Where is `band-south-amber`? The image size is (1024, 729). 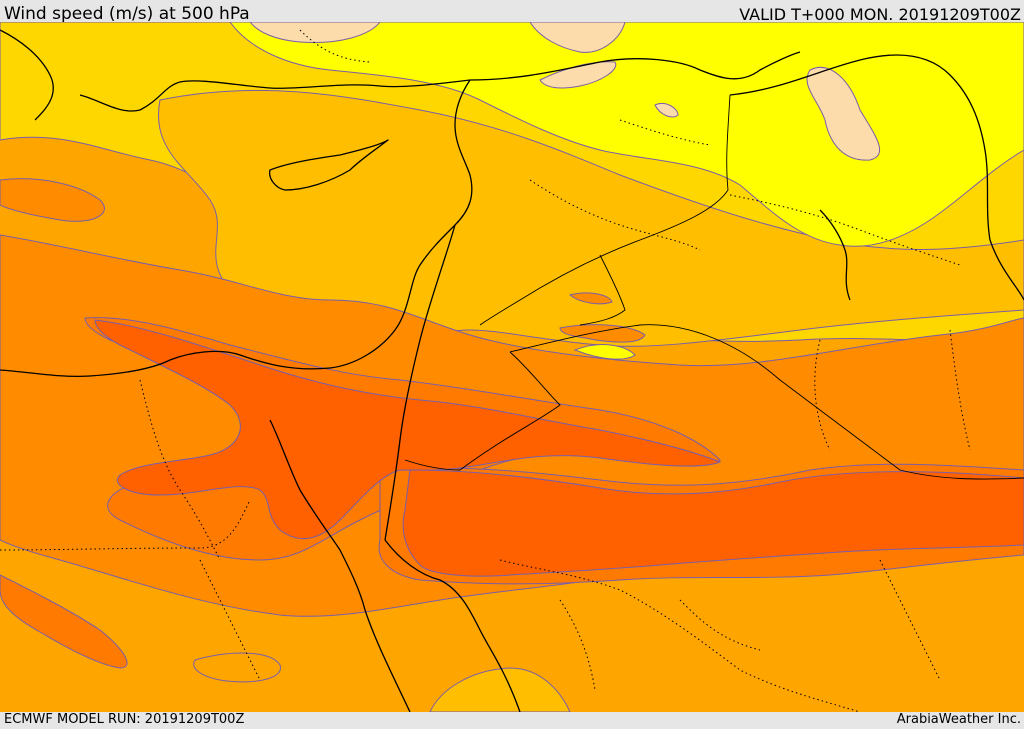
band-south-amber is located at coordinates (500, 689).